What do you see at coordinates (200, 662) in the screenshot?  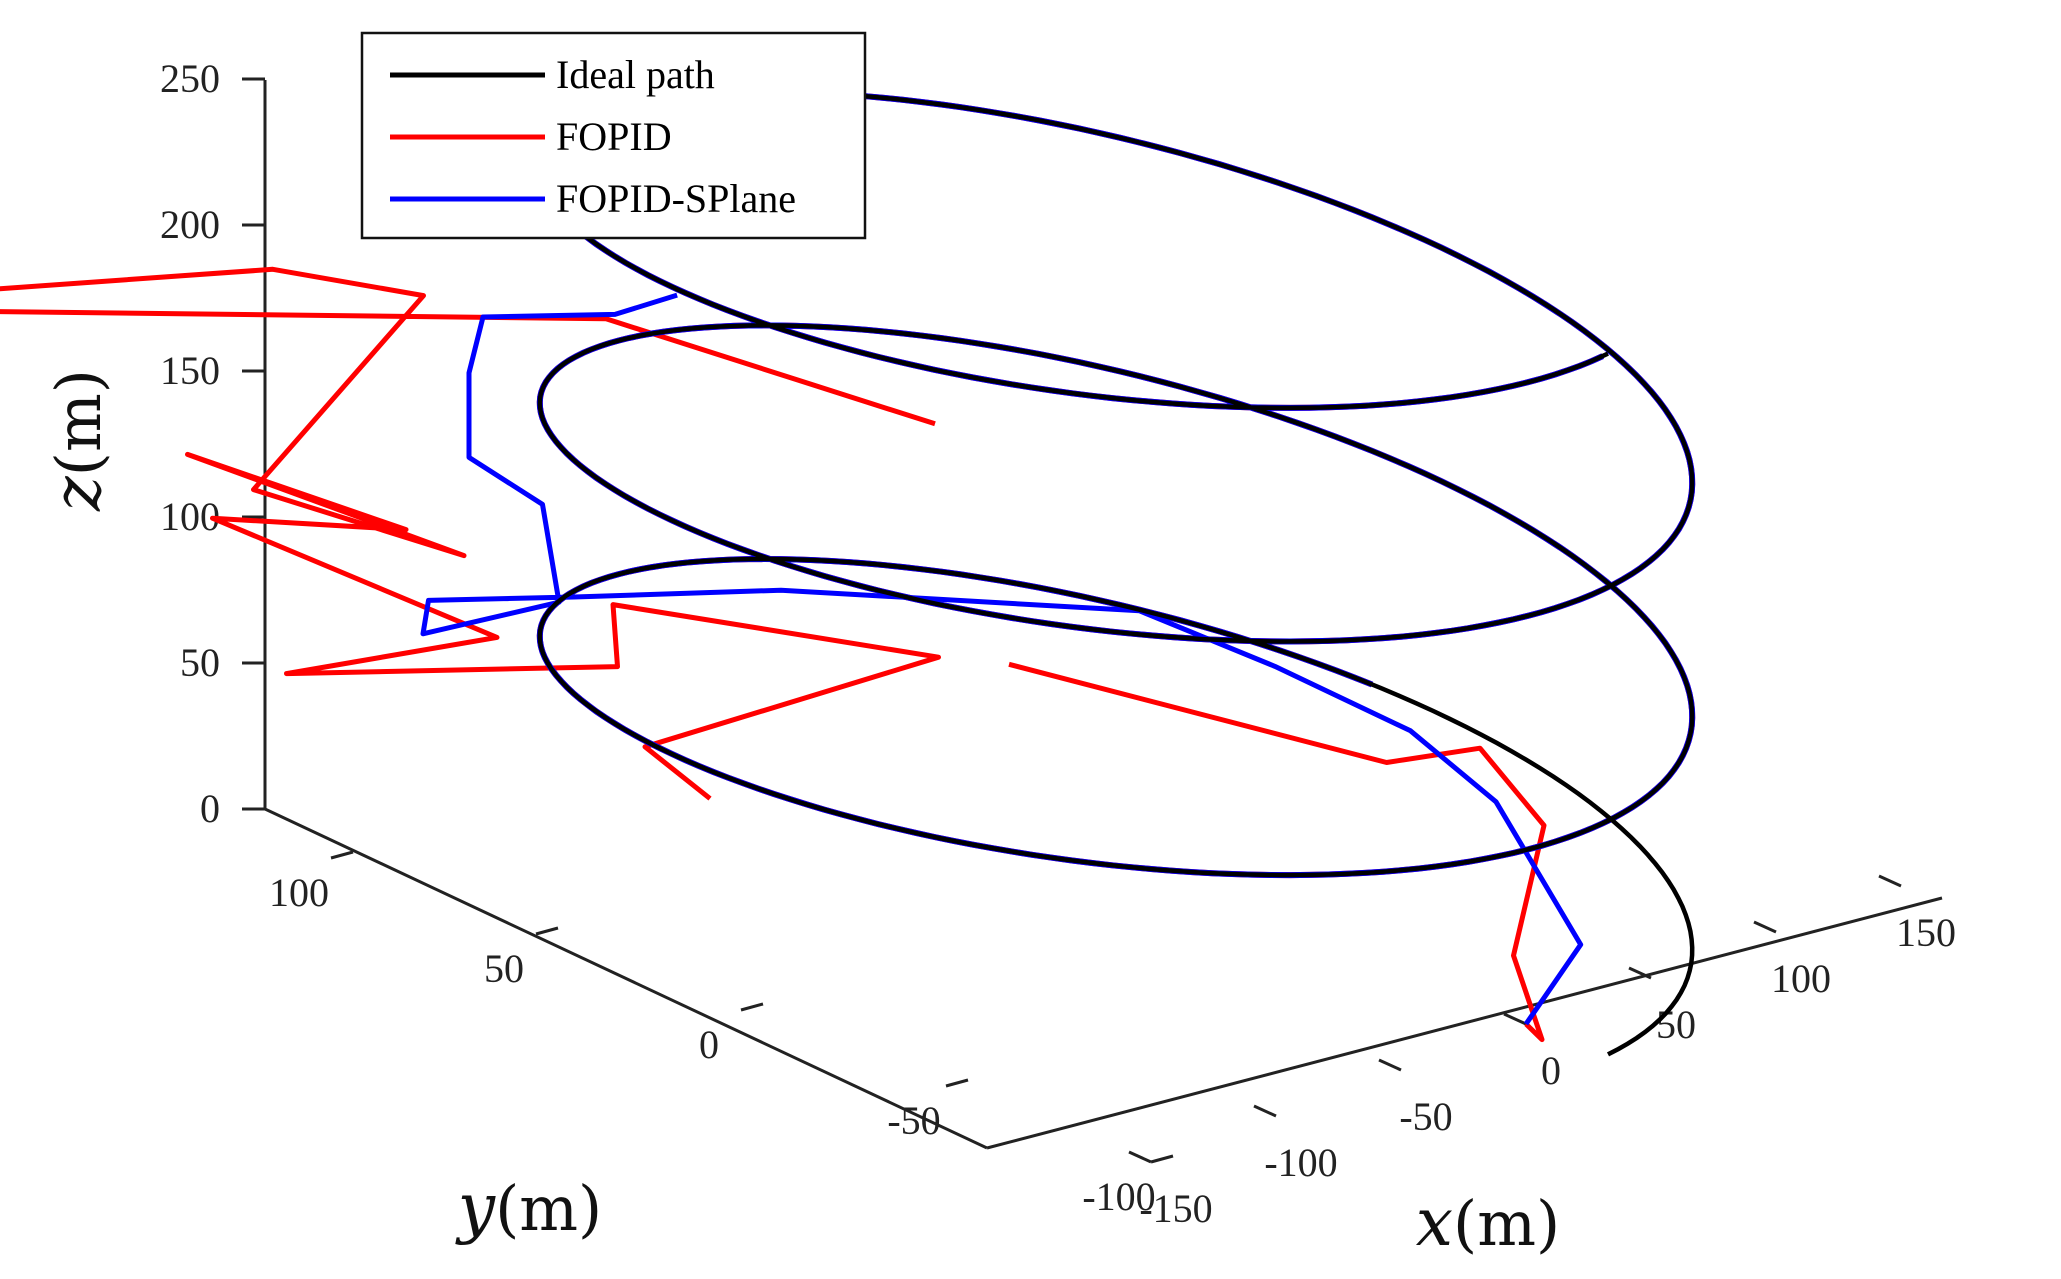 I see `z-tick-label: 50` at bounding box center [200, 662].